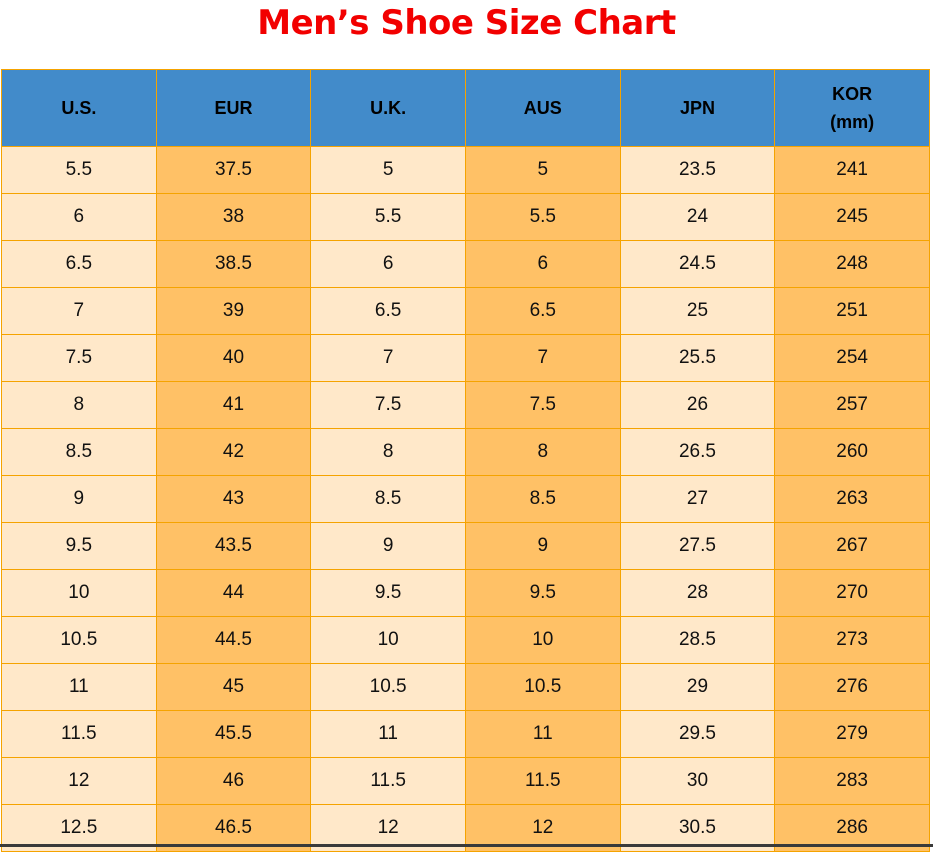 This screenshot has width=933, height=852. Describe the element at coordinates (852, 358) in the screenshot. I see `table-cell: 254` at that location.